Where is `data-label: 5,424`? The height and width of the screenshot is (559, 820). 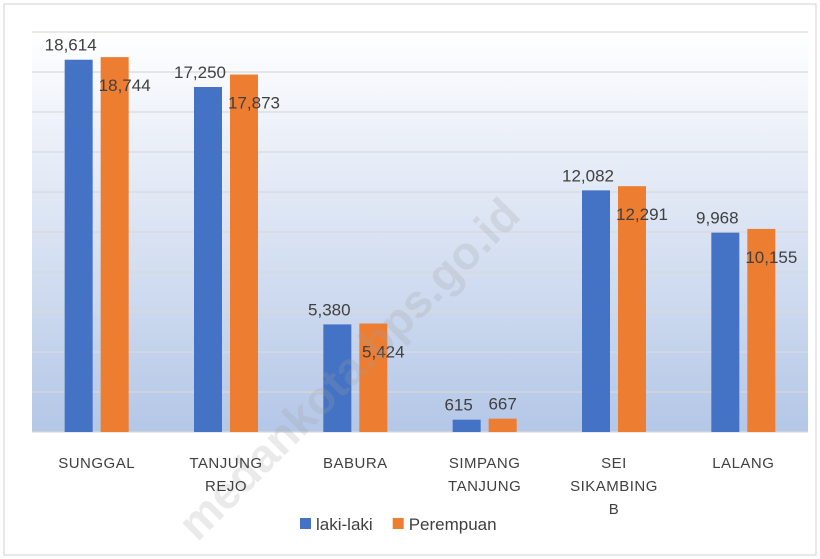
data-label: 5,424 is located at coordinates (383, 352).